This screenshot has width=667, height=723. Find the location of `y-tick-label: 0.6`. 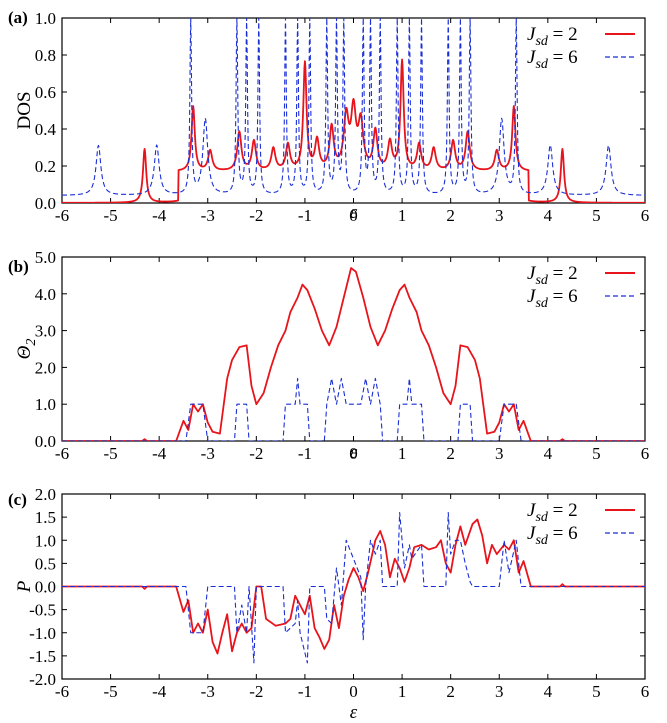

y-tick-label: 0.6 is located at coordinates (45, 92).